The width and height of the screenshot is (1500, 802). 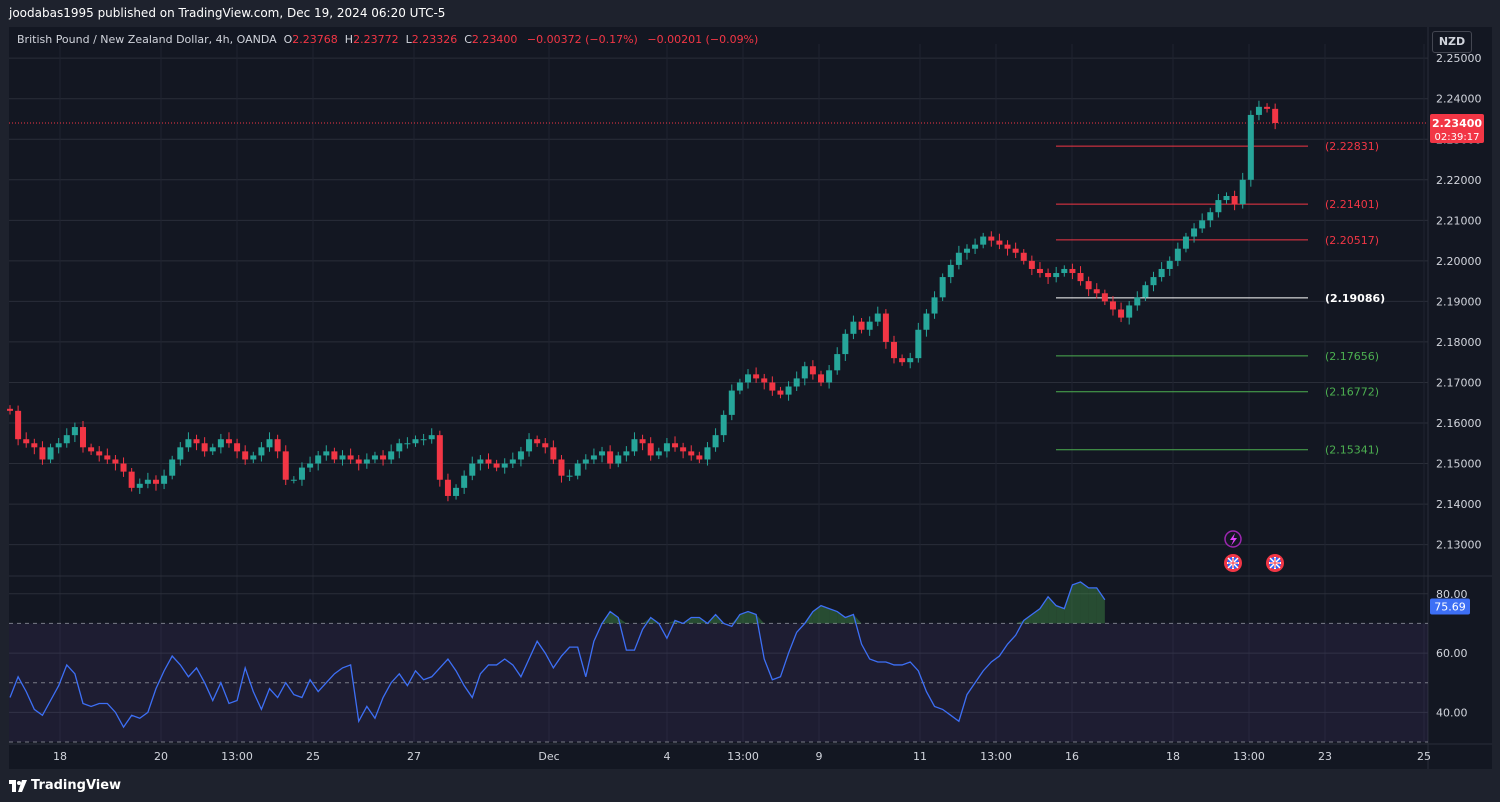 I want to click on event-markers, so click(x=1254, y=551).